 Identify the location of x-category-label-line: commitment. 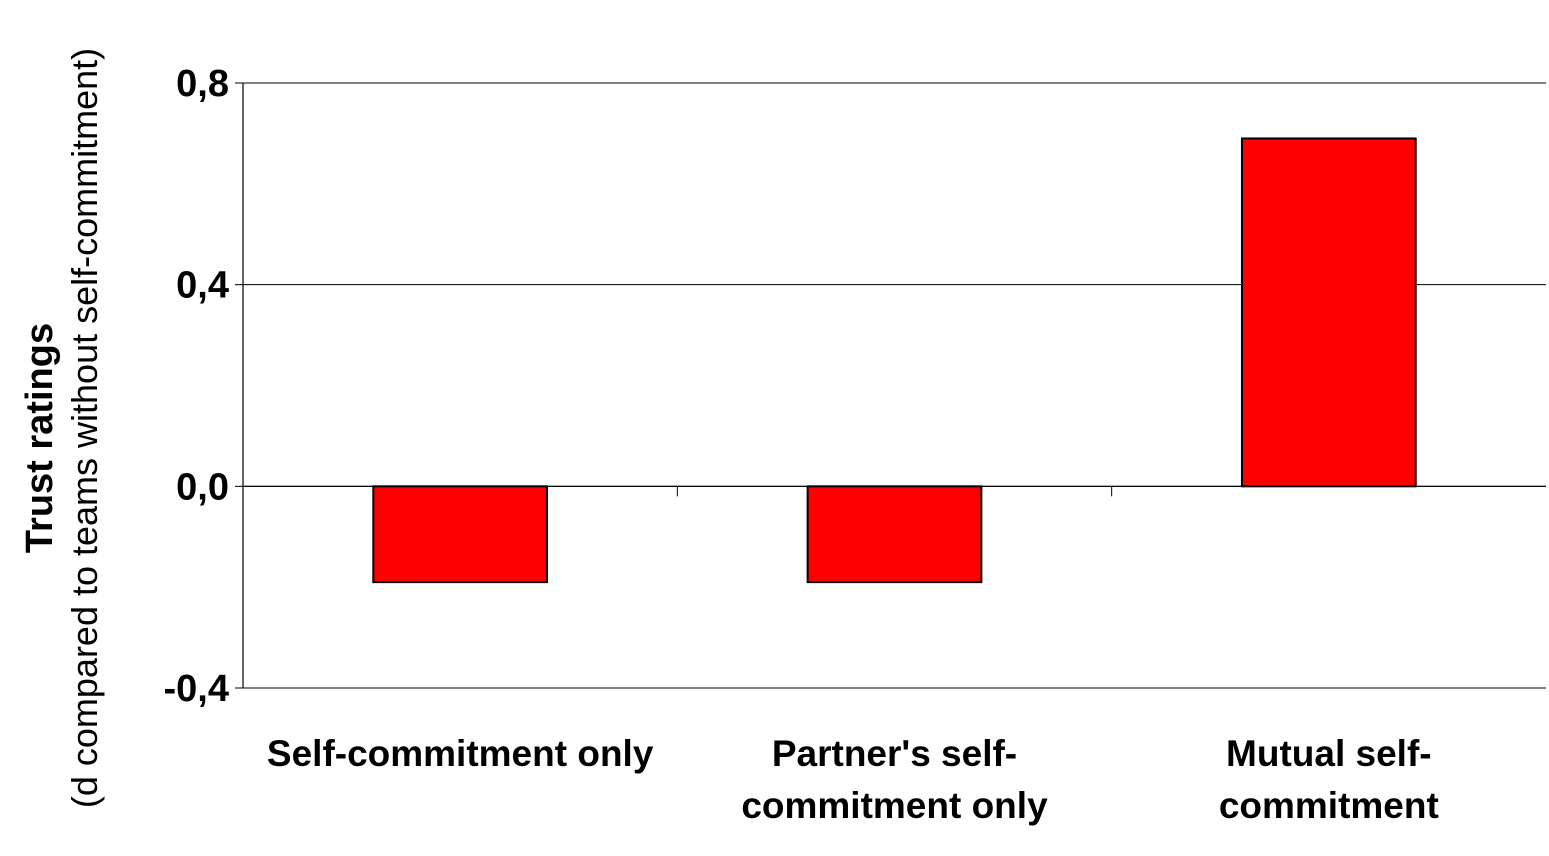
(1329, 805).